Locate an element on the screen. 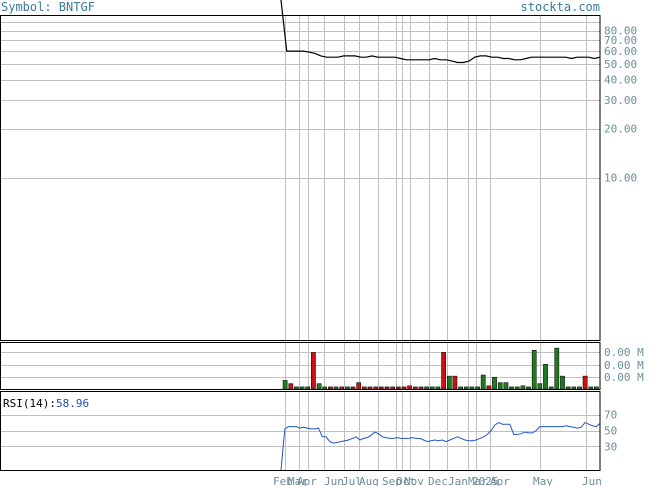  price-line is located at coordinates (440, 32).